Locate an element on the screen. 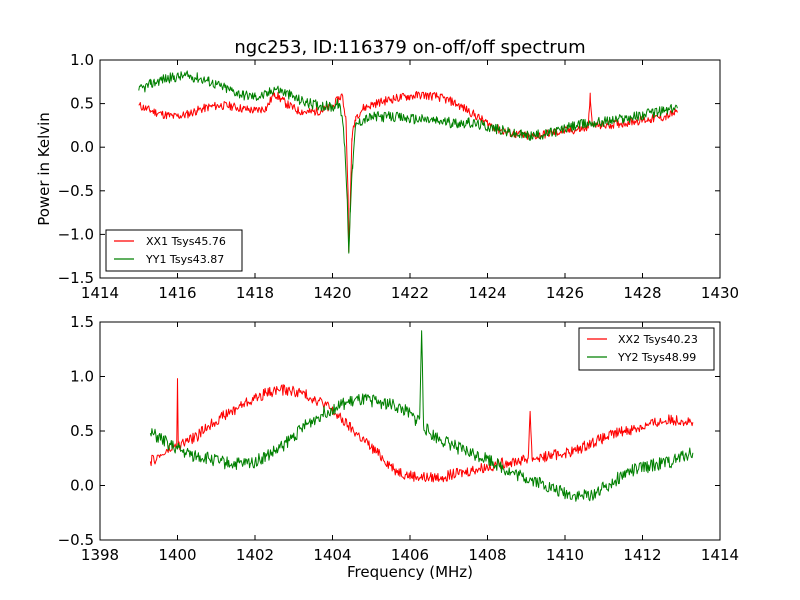 The image size is (800, 600). top-y-tick-label: 0.0 is located at coordinates (82, 147).